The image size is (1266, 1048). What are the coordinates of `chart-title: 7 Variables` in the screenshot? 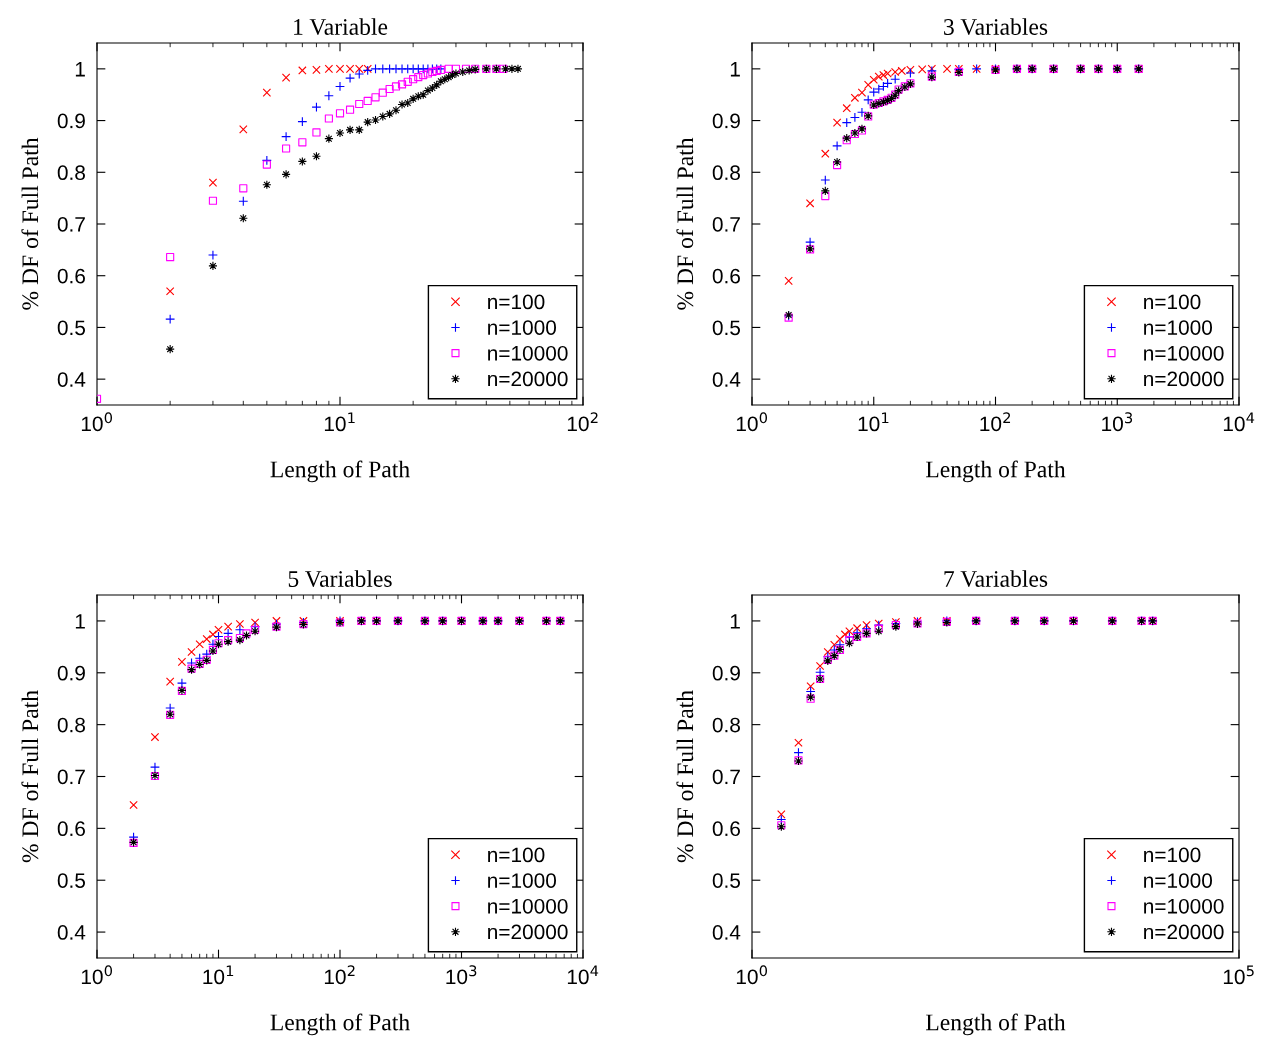 It's located at (996, 579).